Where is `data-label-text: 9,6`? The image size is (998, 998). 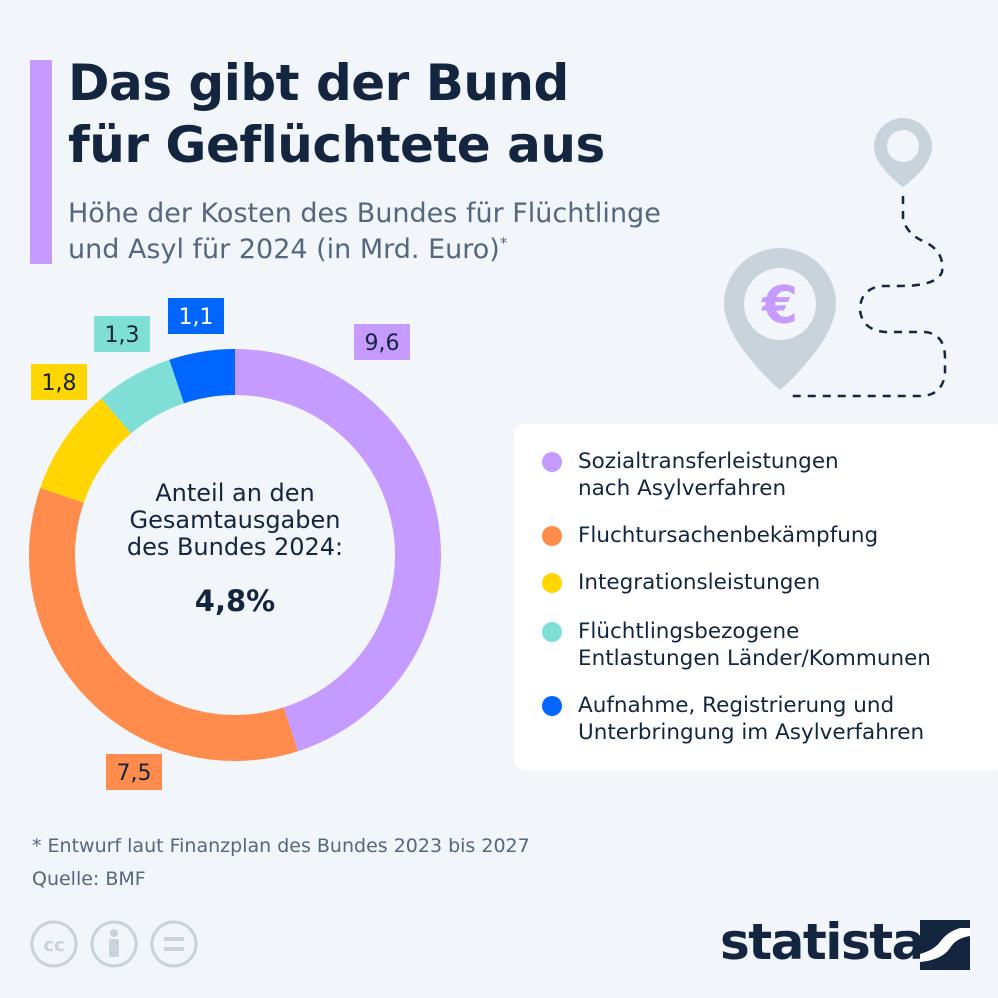 data-label-text: 9,6 is located at coordinates (382, 343).